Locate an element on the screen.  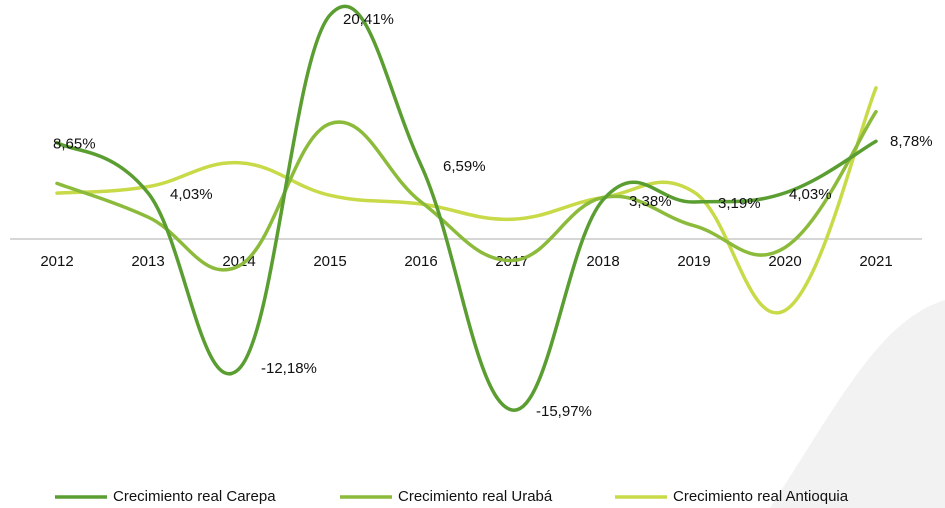
data-label: 20,41% is located at coordinates (368, 19).